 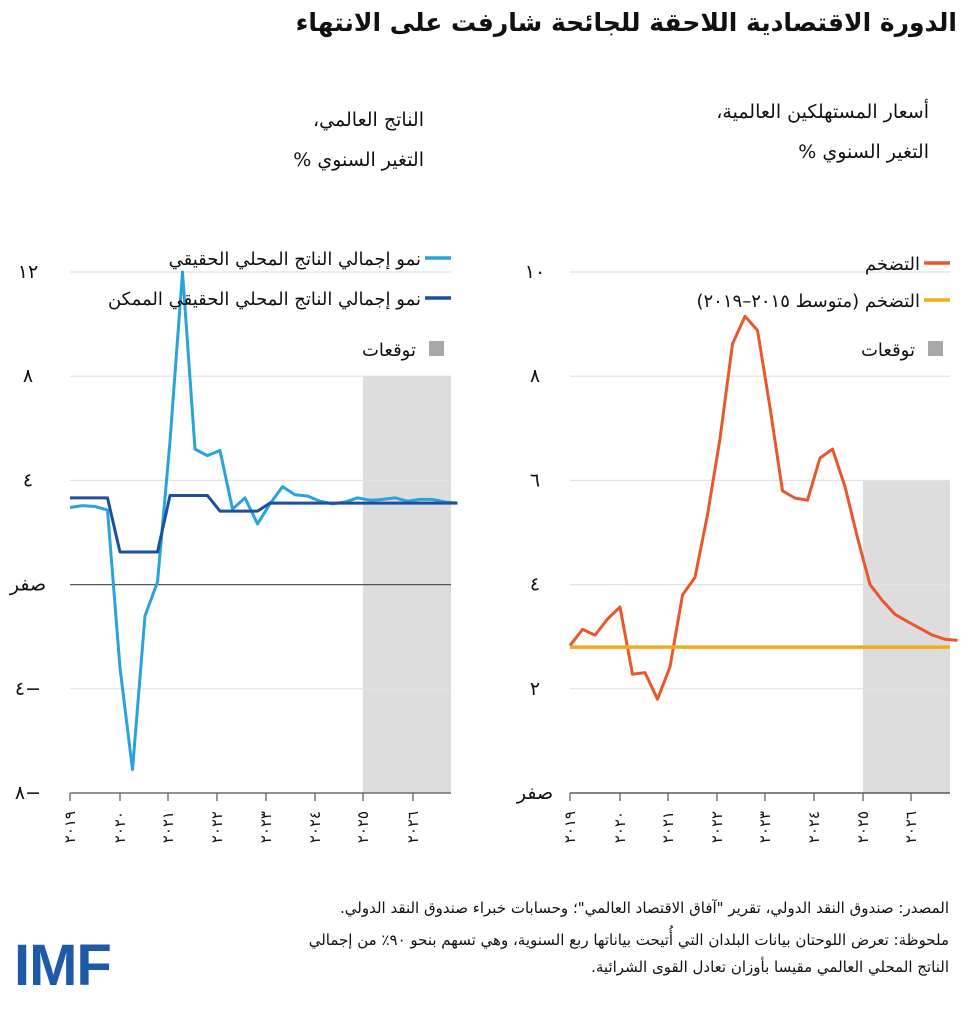 What do you see at coordinates (436, 348) in the screenshot?
I see `gdp-legend-swatch-forecast` at bounding box center [436, 348].